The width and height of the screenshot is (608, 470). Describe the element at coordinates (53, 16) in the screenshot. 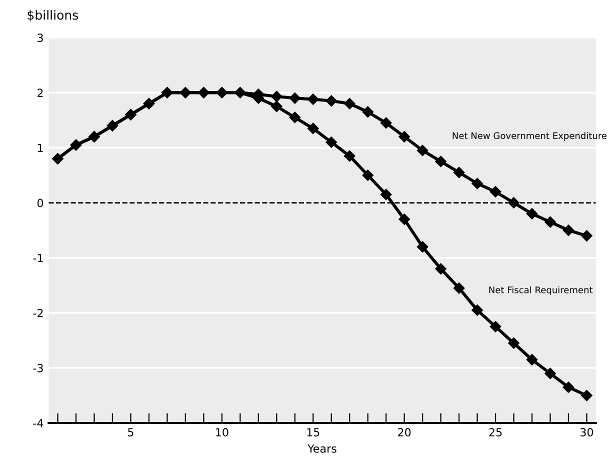

I see `y-axis-title: $billions` at that location.